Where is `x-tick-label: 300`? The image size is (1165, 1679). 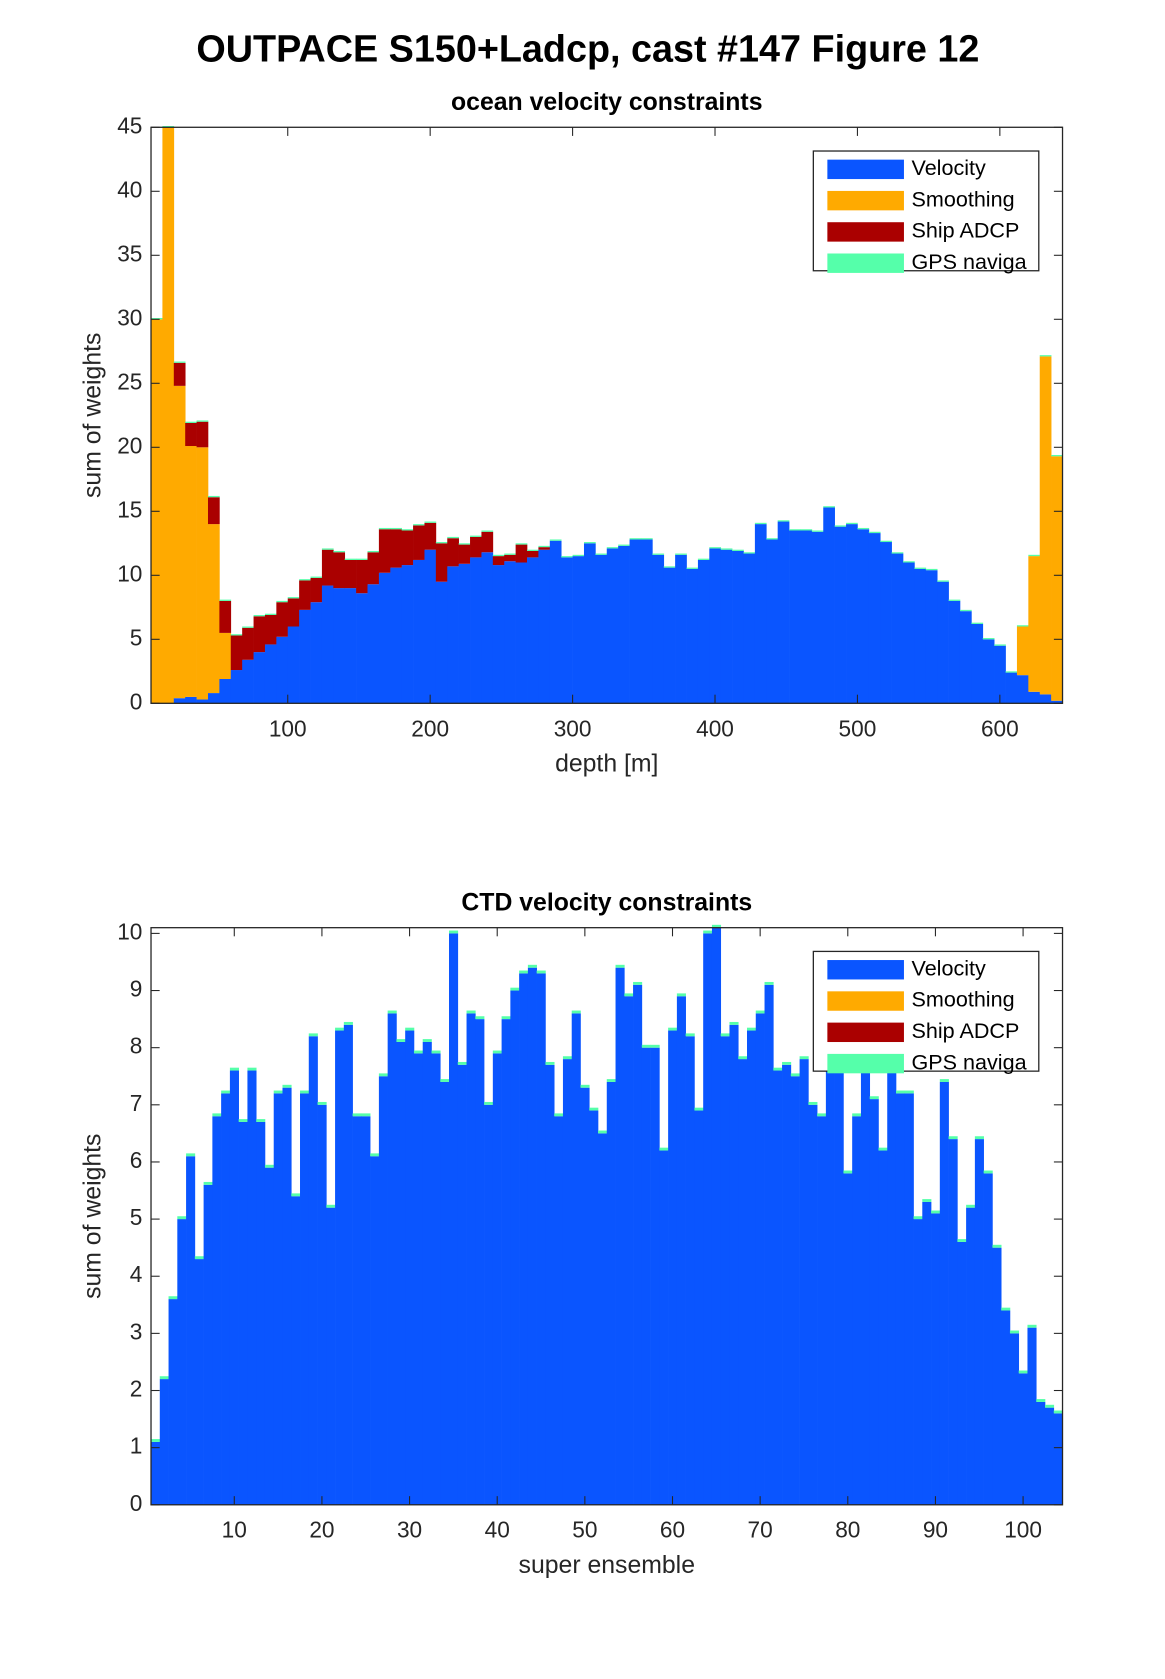
x-tick-label: 300 is located at coordinates (573, 728).